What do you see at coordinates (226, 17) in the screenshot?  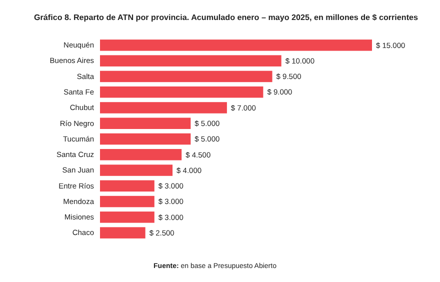 I see `chart-title: Gráfico 8. Reparto de ATN por provincia. Acumulado enero – mayo 2025, en millones de $ corrientes` at bounding box center [226, 17].